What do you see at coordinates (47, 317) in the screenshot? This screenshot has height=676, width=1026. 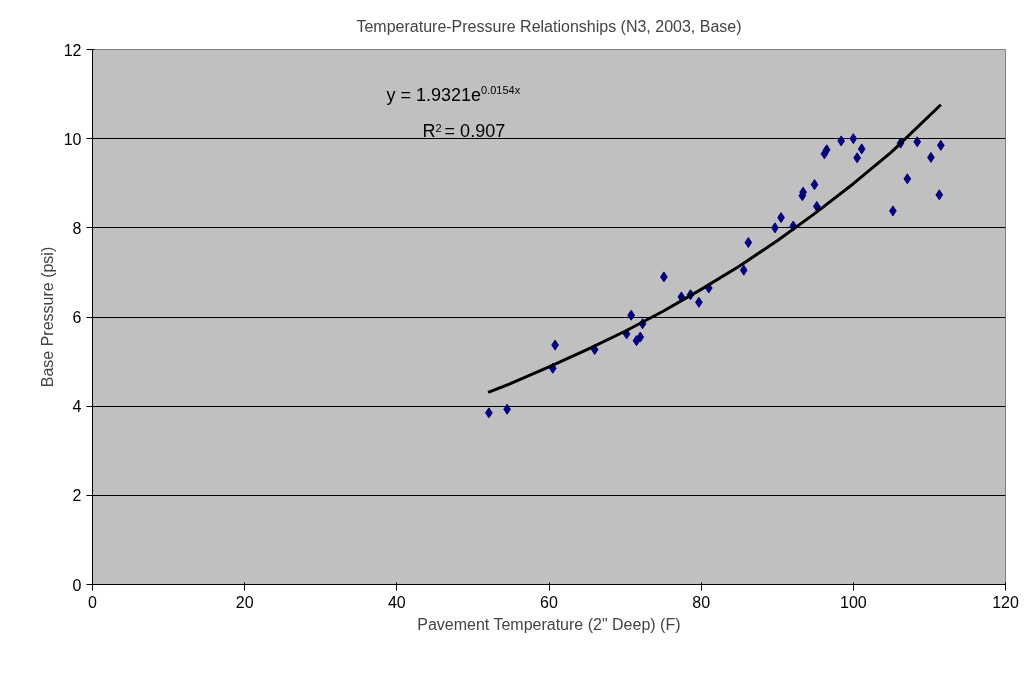 I see `y-axis-title: Base Pressure (psi)` at bounding box center [47, 317].